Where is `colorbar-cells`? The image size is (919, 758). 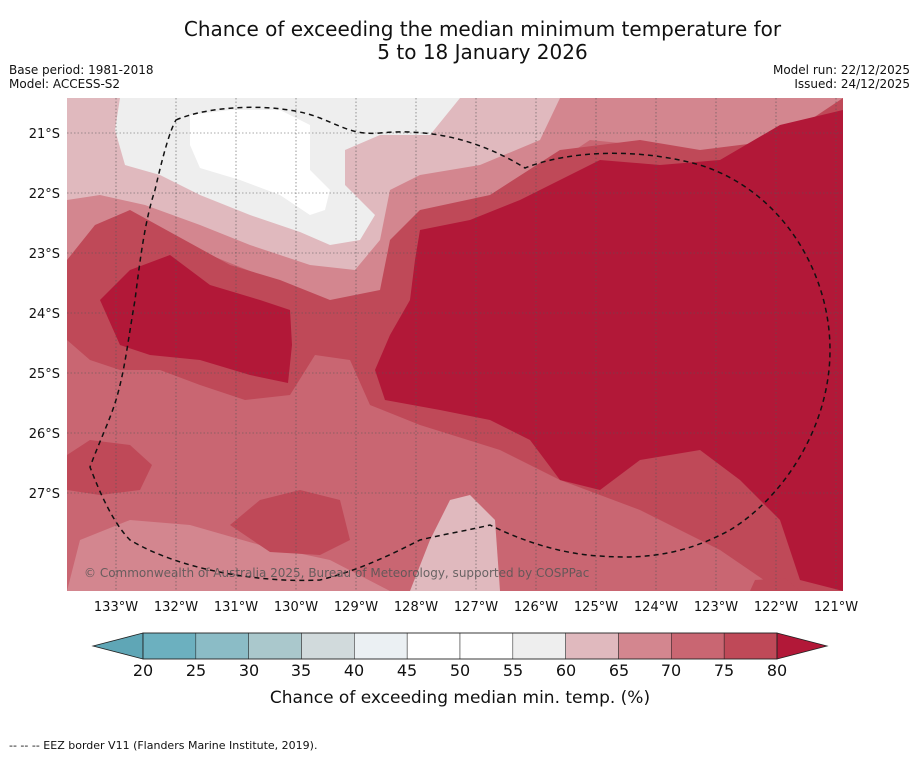
colorbar-cells is located at coordinates (460, 646).